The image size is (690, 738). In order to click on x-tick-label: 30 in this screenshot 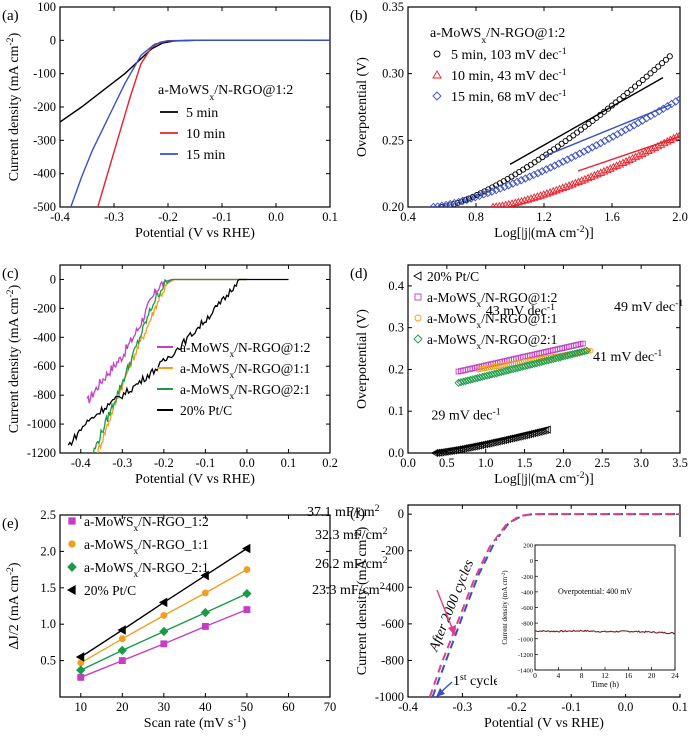, I will do `click(164, 707)`.